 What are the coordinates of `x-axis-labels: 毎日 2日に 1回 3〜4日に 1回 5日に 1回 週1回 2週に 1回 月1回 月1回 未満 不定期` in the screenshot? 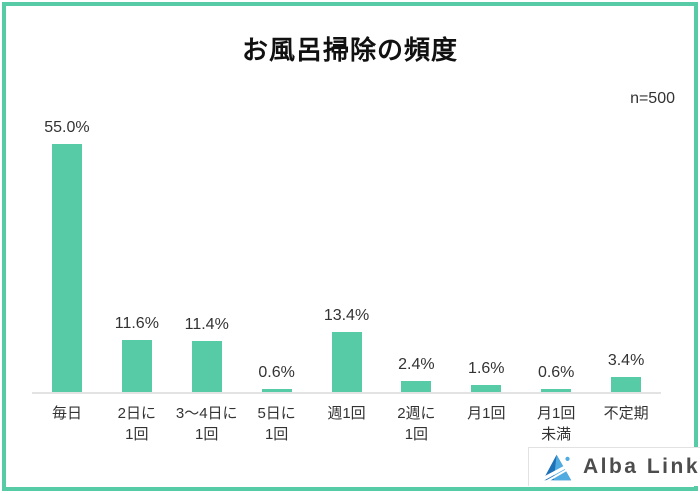 It's located at (346, 419).